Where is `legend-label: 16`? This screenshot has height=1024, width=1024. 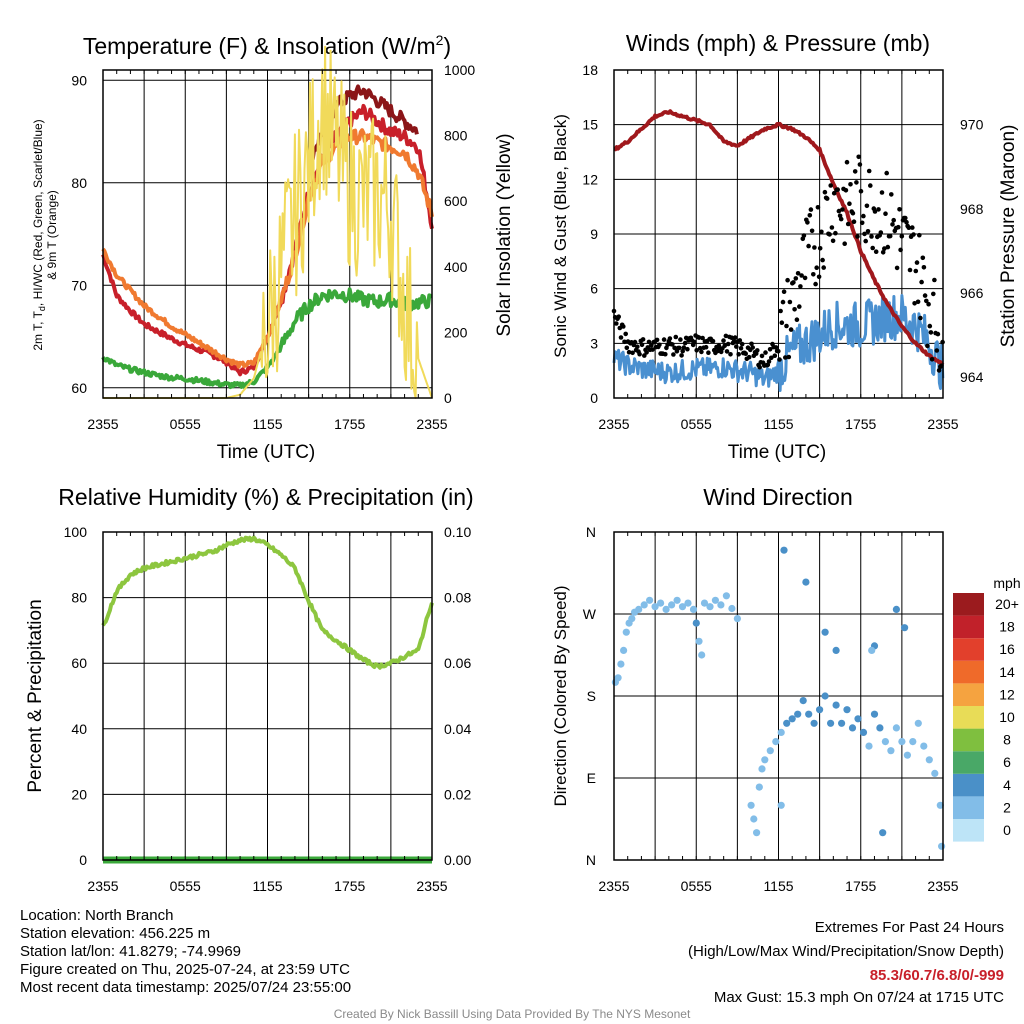 legend-label: 16 is located at coordinates (1007, 649).